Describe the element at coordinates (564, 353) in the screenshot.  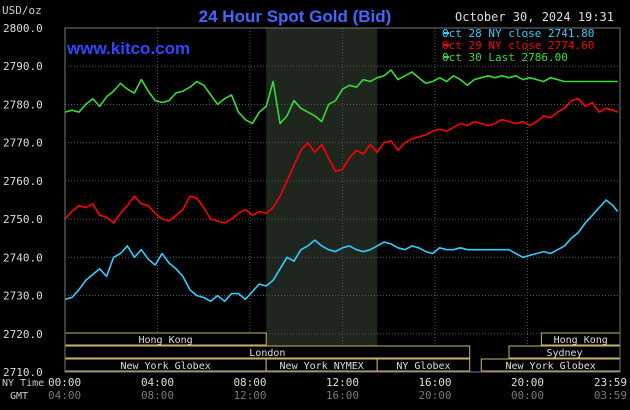
I see `session-label: Sydney` at that location.